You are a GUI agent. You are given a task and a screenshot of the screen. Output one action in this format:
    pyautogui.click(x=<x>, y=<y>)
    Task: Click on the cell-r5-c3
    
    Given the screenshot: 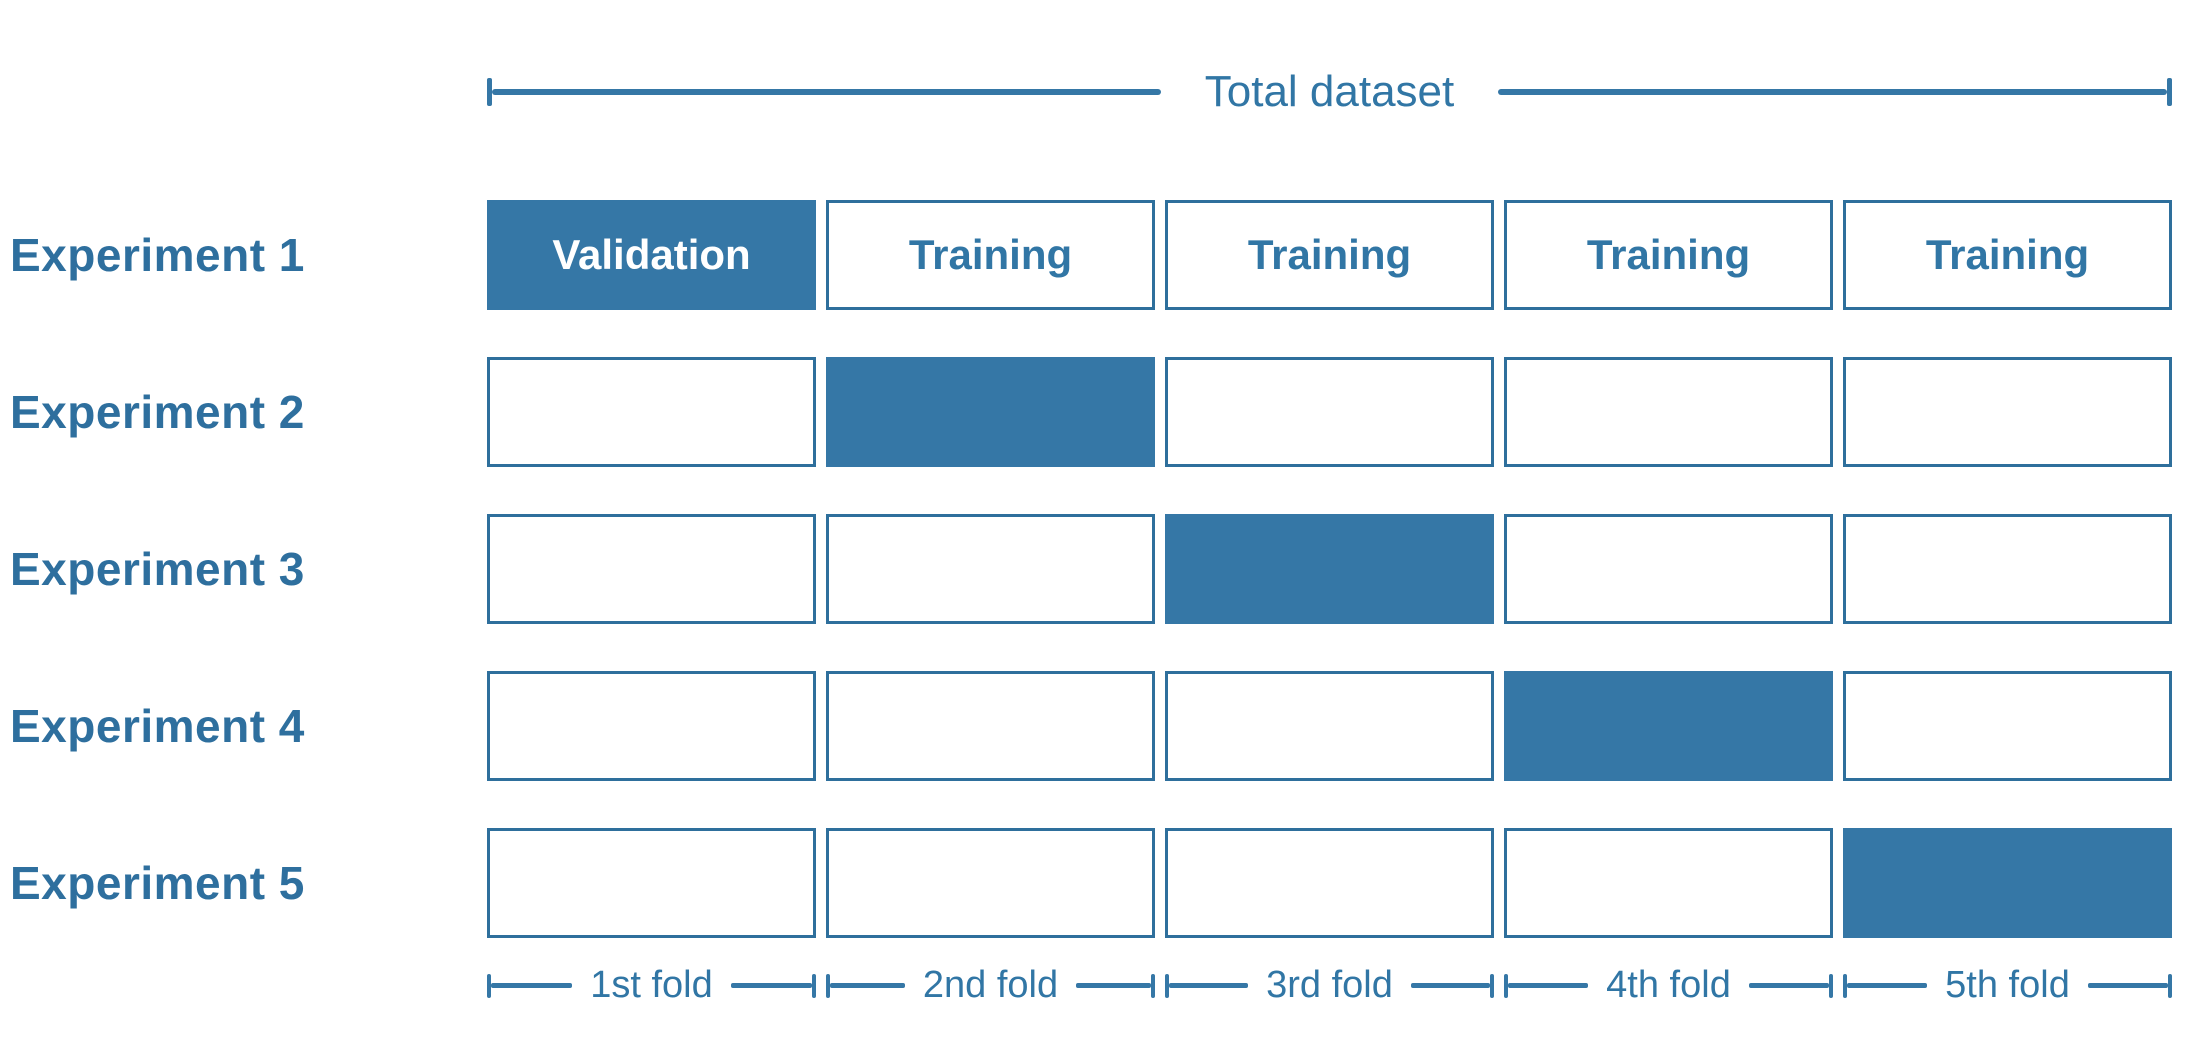 What is the action you would take?
    pyautogui.click(x=1329, y=883)
    